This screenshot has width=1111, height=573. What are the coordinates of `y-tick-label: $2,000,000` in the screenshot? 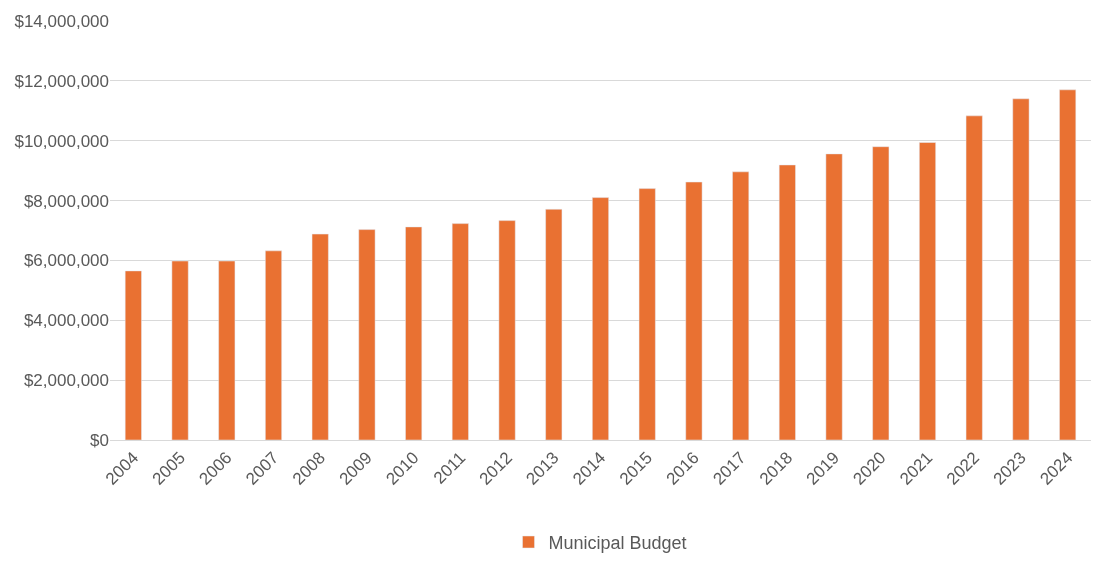 It's located at (66, 381).